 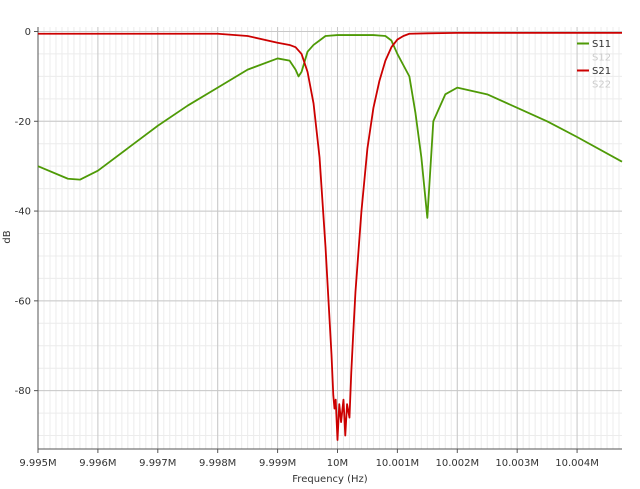 What do you see at coordinates (398, 463) in the screenshot?
I see `x-tick-label: 10.001M` at bounding box center [398, 463].